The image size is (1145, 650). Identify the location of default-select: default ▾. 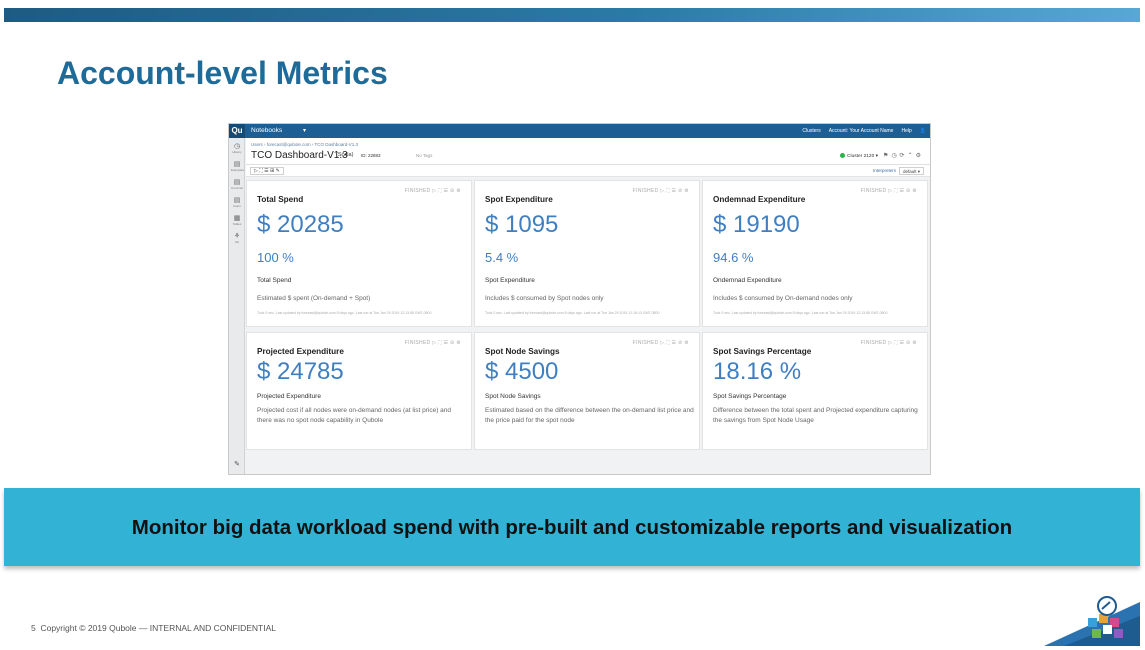
(911, 171).